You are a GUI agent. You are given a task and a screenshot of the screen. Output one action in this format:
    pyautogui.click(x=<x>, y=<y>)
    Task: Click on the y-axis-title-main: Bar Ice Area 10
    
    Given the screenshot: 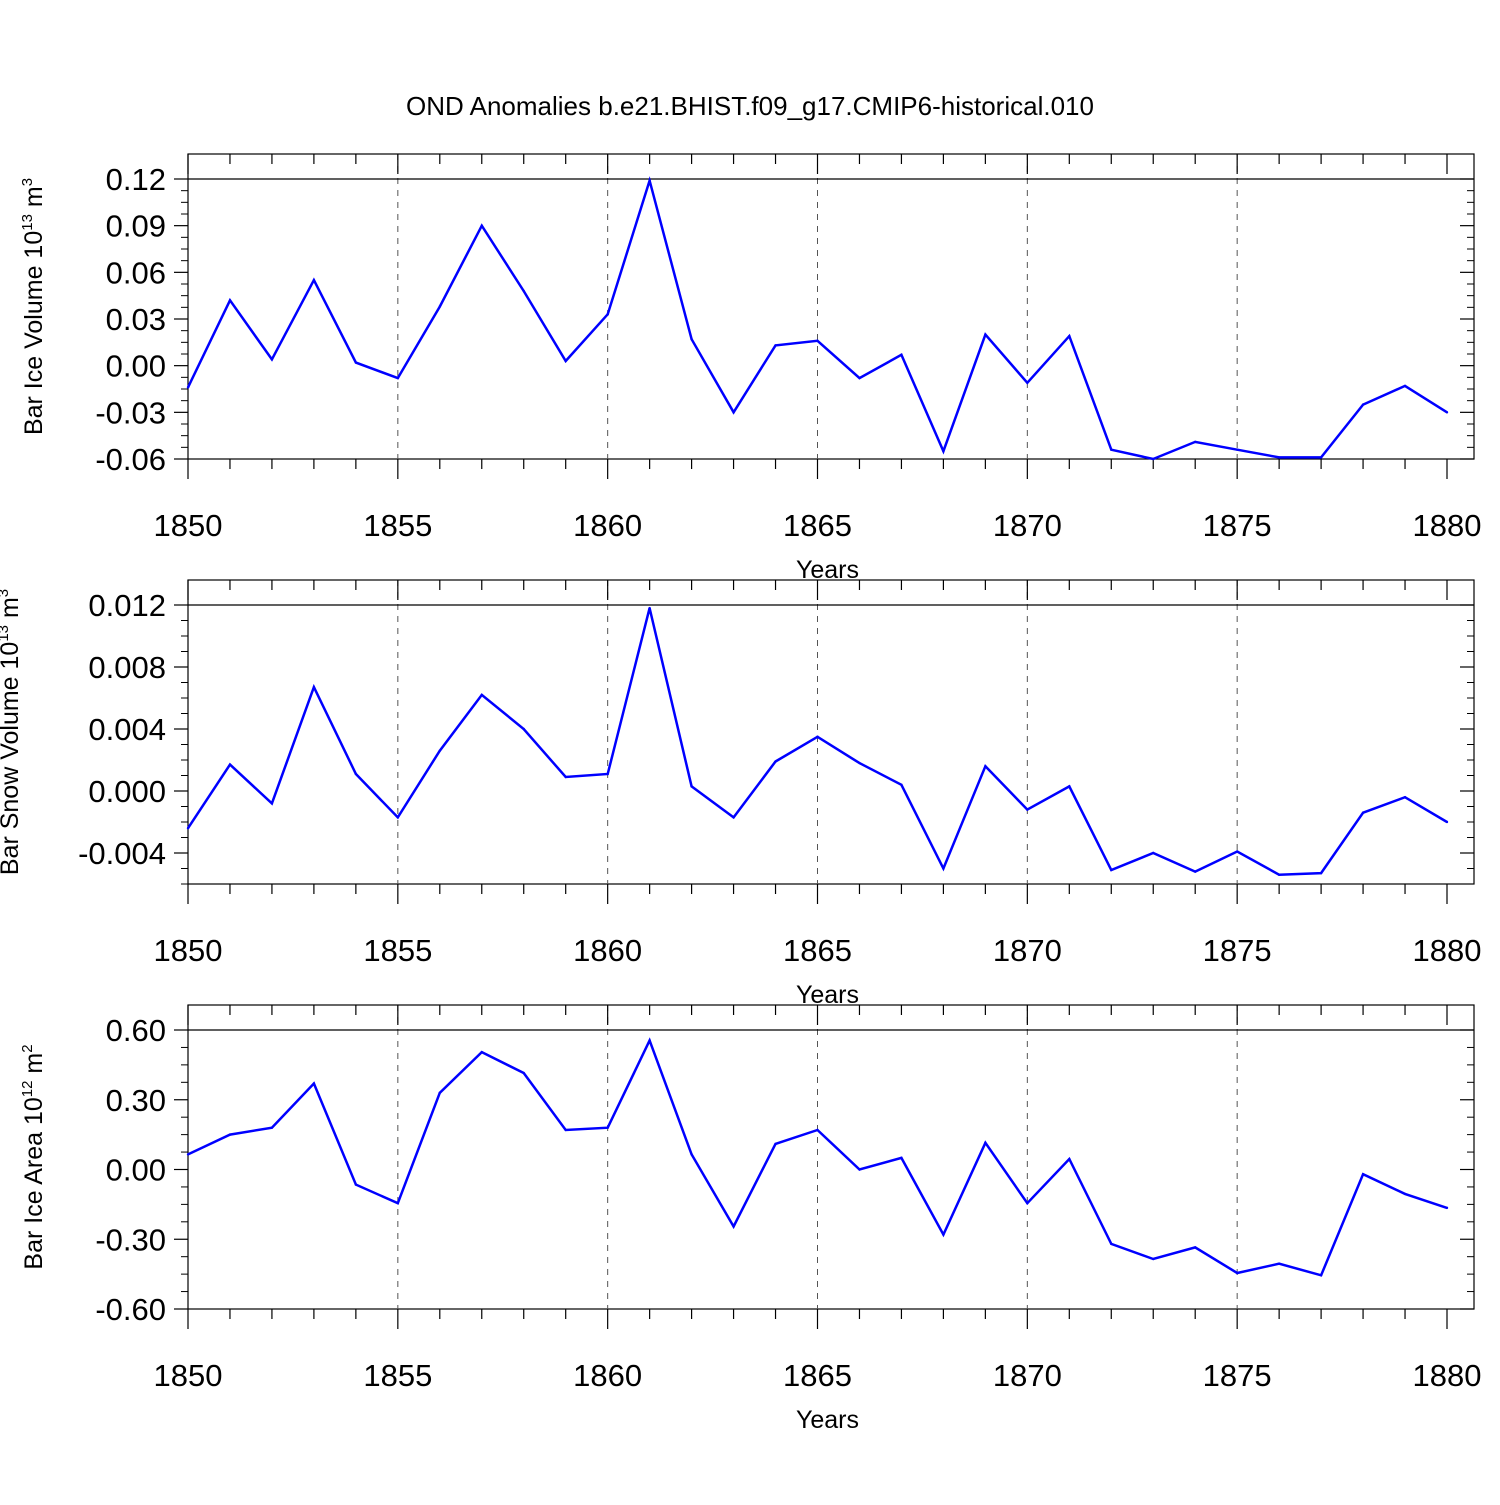 What is the action you would take?
    pyautogui.click(x=34, y=1183)
    